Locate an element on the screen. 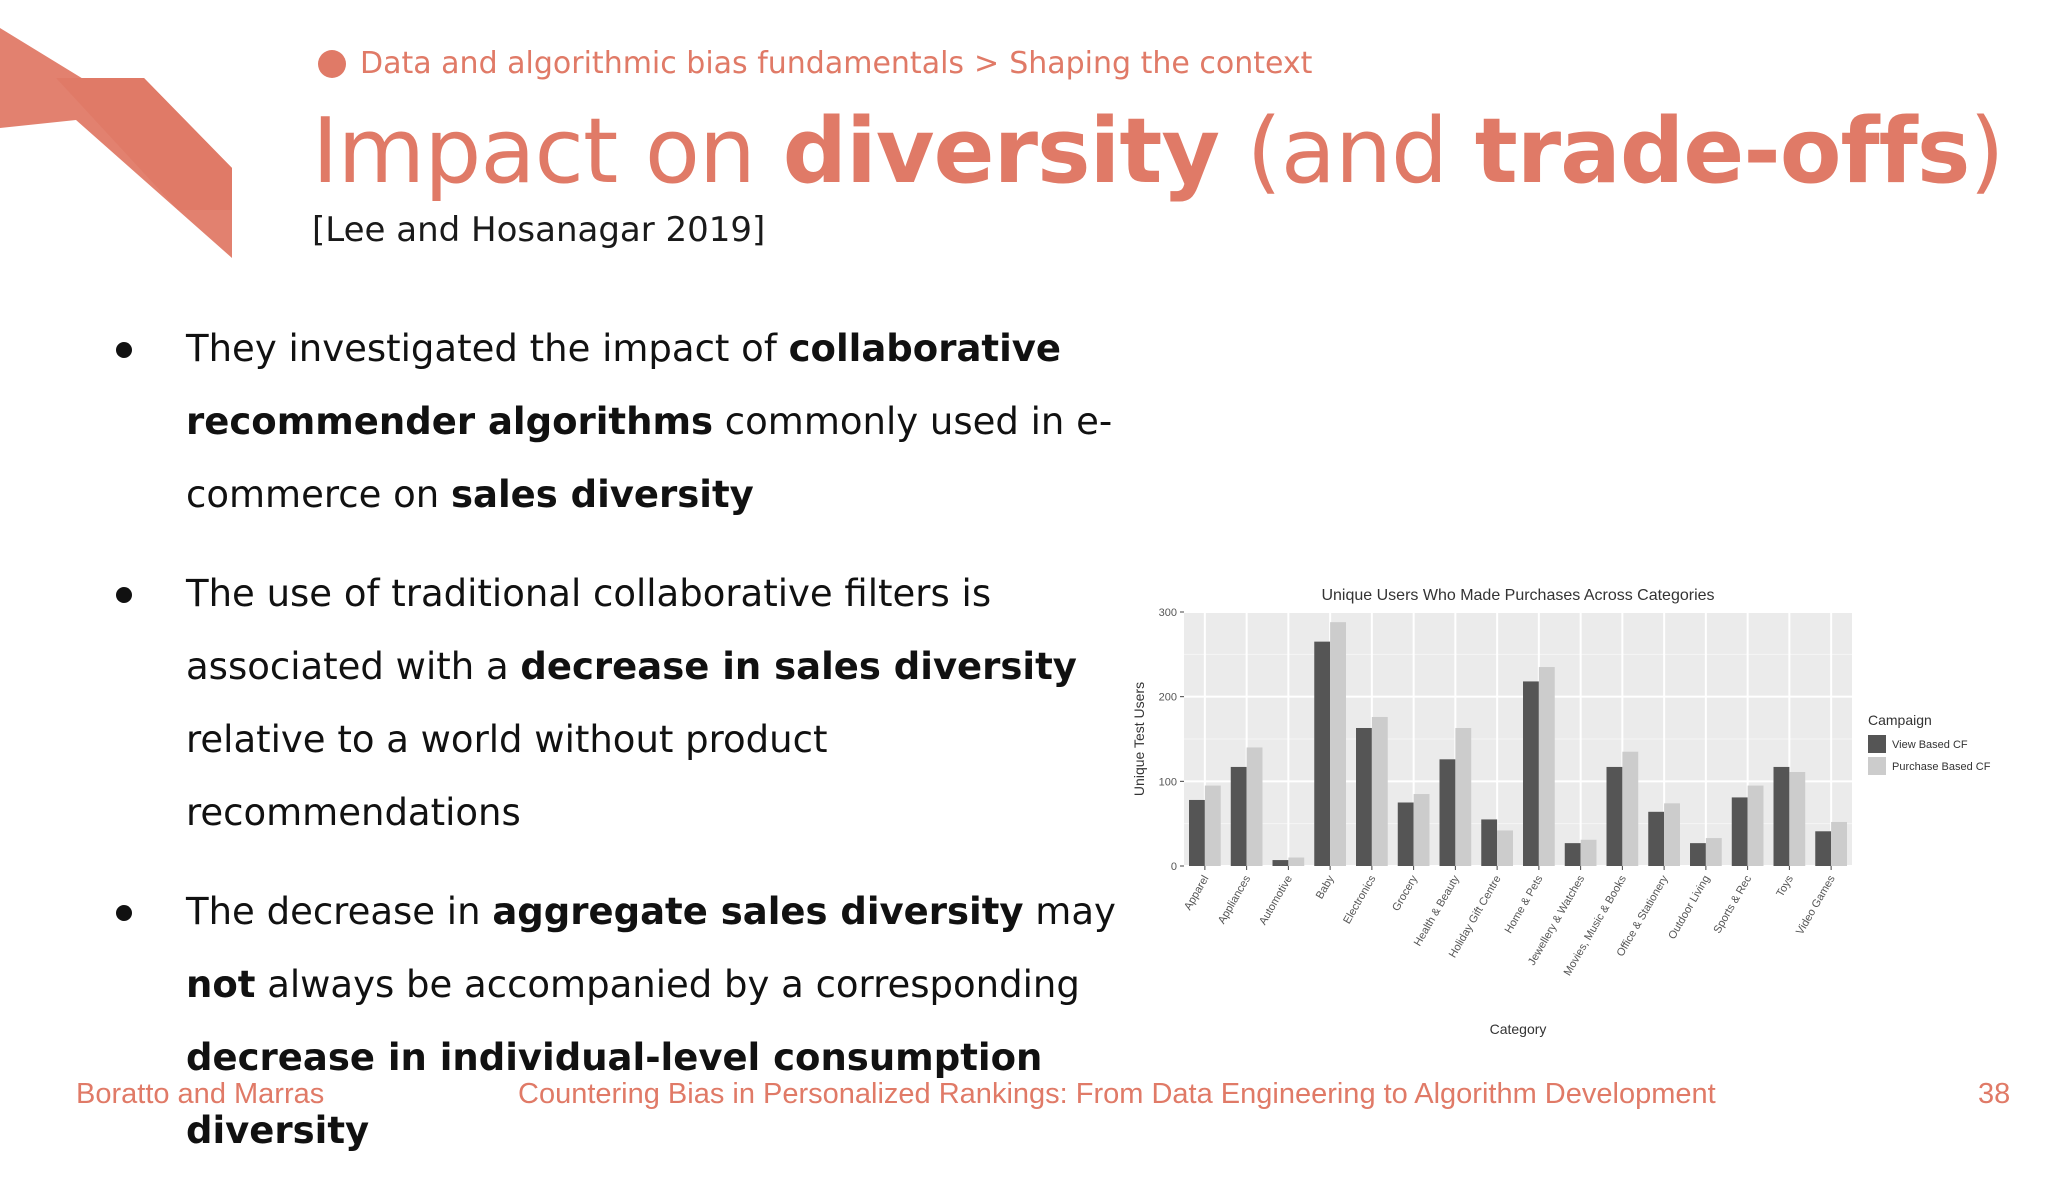  bullet-3-bold-2: not is located at coordinates (221, 984).